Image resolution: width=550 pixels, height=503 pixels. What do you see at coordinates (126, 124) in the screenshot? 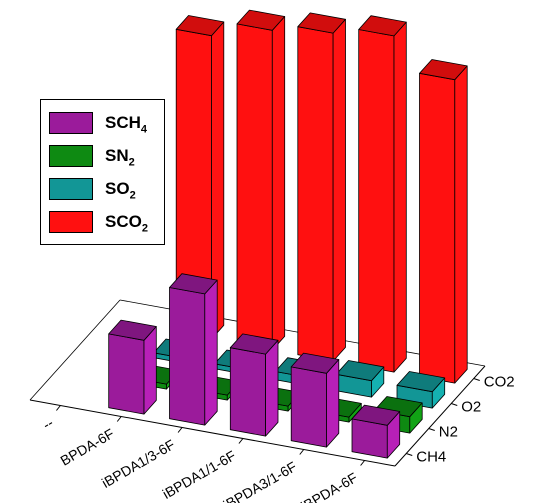
I see `legend-label-sch4: SCH4` at bounding box center [126, 124].